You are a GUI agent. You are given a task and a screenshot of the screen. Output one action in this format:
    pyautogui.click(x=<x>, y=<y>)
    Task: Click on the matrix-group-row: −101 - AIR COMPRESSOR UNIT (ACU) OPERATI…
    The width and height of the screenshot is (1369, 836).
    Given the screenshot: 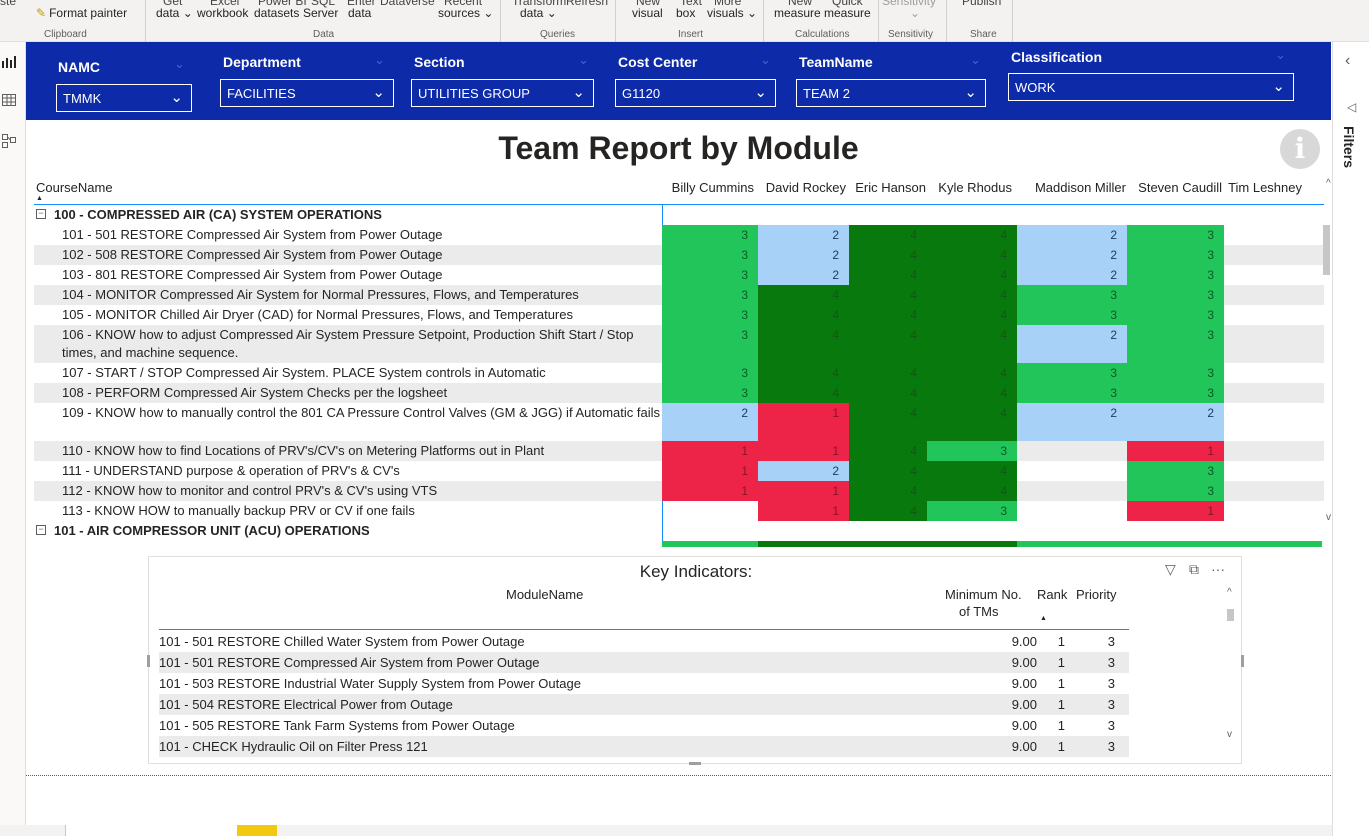 What is the action you would take?
    pyautogui.click(x=679, y=531)
    